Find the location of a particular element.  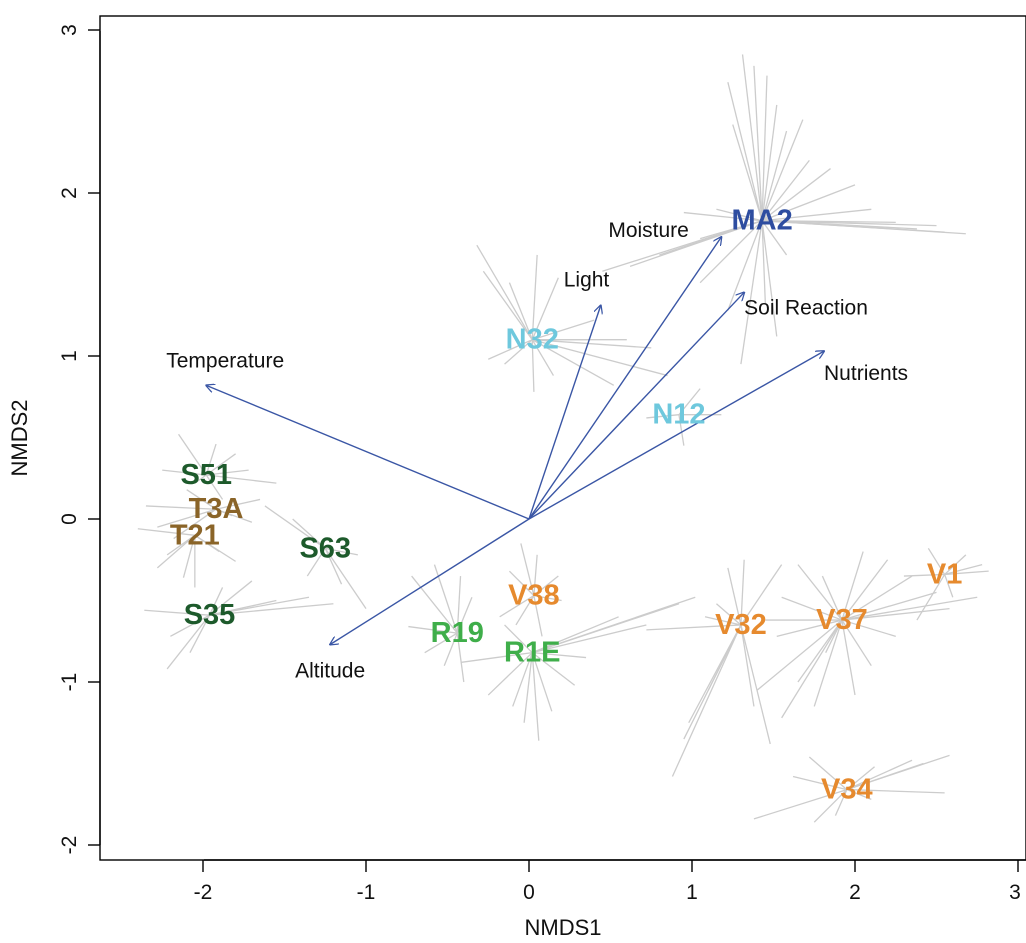

vector-label-soil-reaction: Soil Reaction is located at coordinates (806, 307).